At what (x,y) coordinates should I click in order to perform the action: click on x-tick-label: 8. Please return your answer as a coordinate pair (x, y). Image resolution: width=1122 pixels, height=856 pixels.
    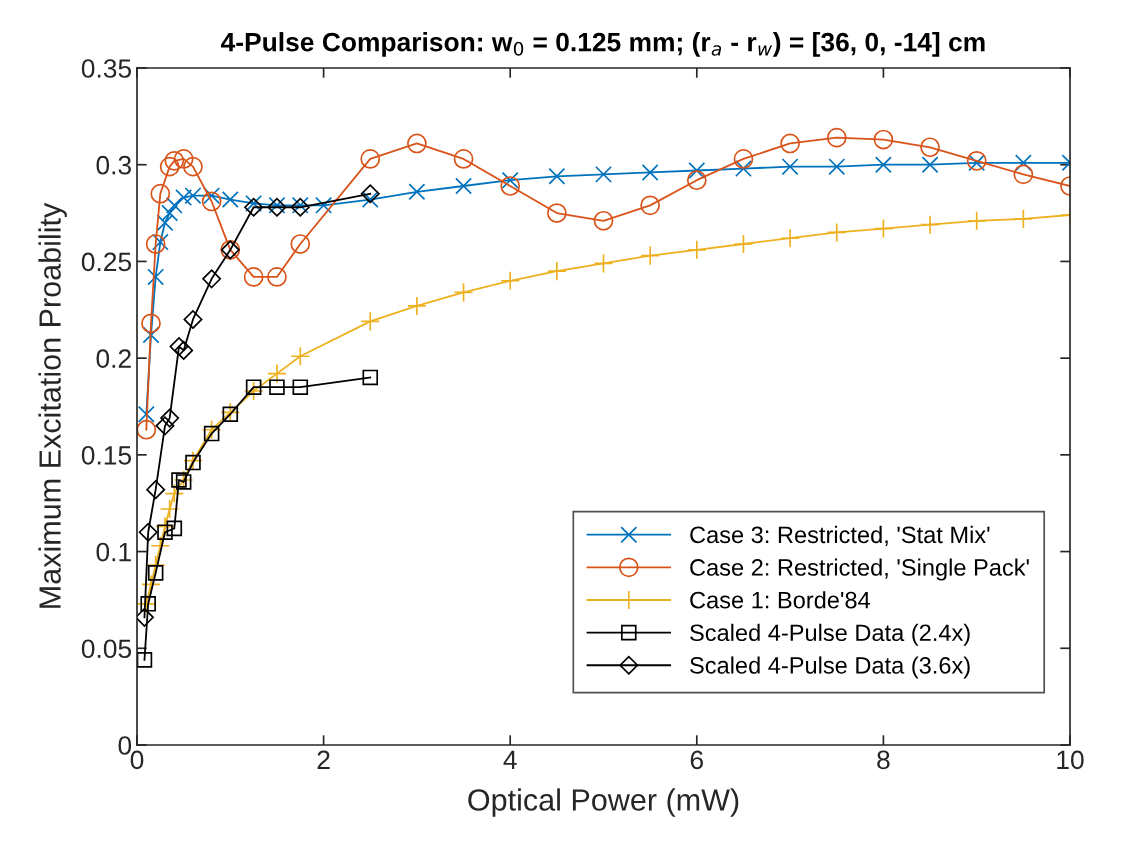
    Looking at the image, I should click on (883, 760).